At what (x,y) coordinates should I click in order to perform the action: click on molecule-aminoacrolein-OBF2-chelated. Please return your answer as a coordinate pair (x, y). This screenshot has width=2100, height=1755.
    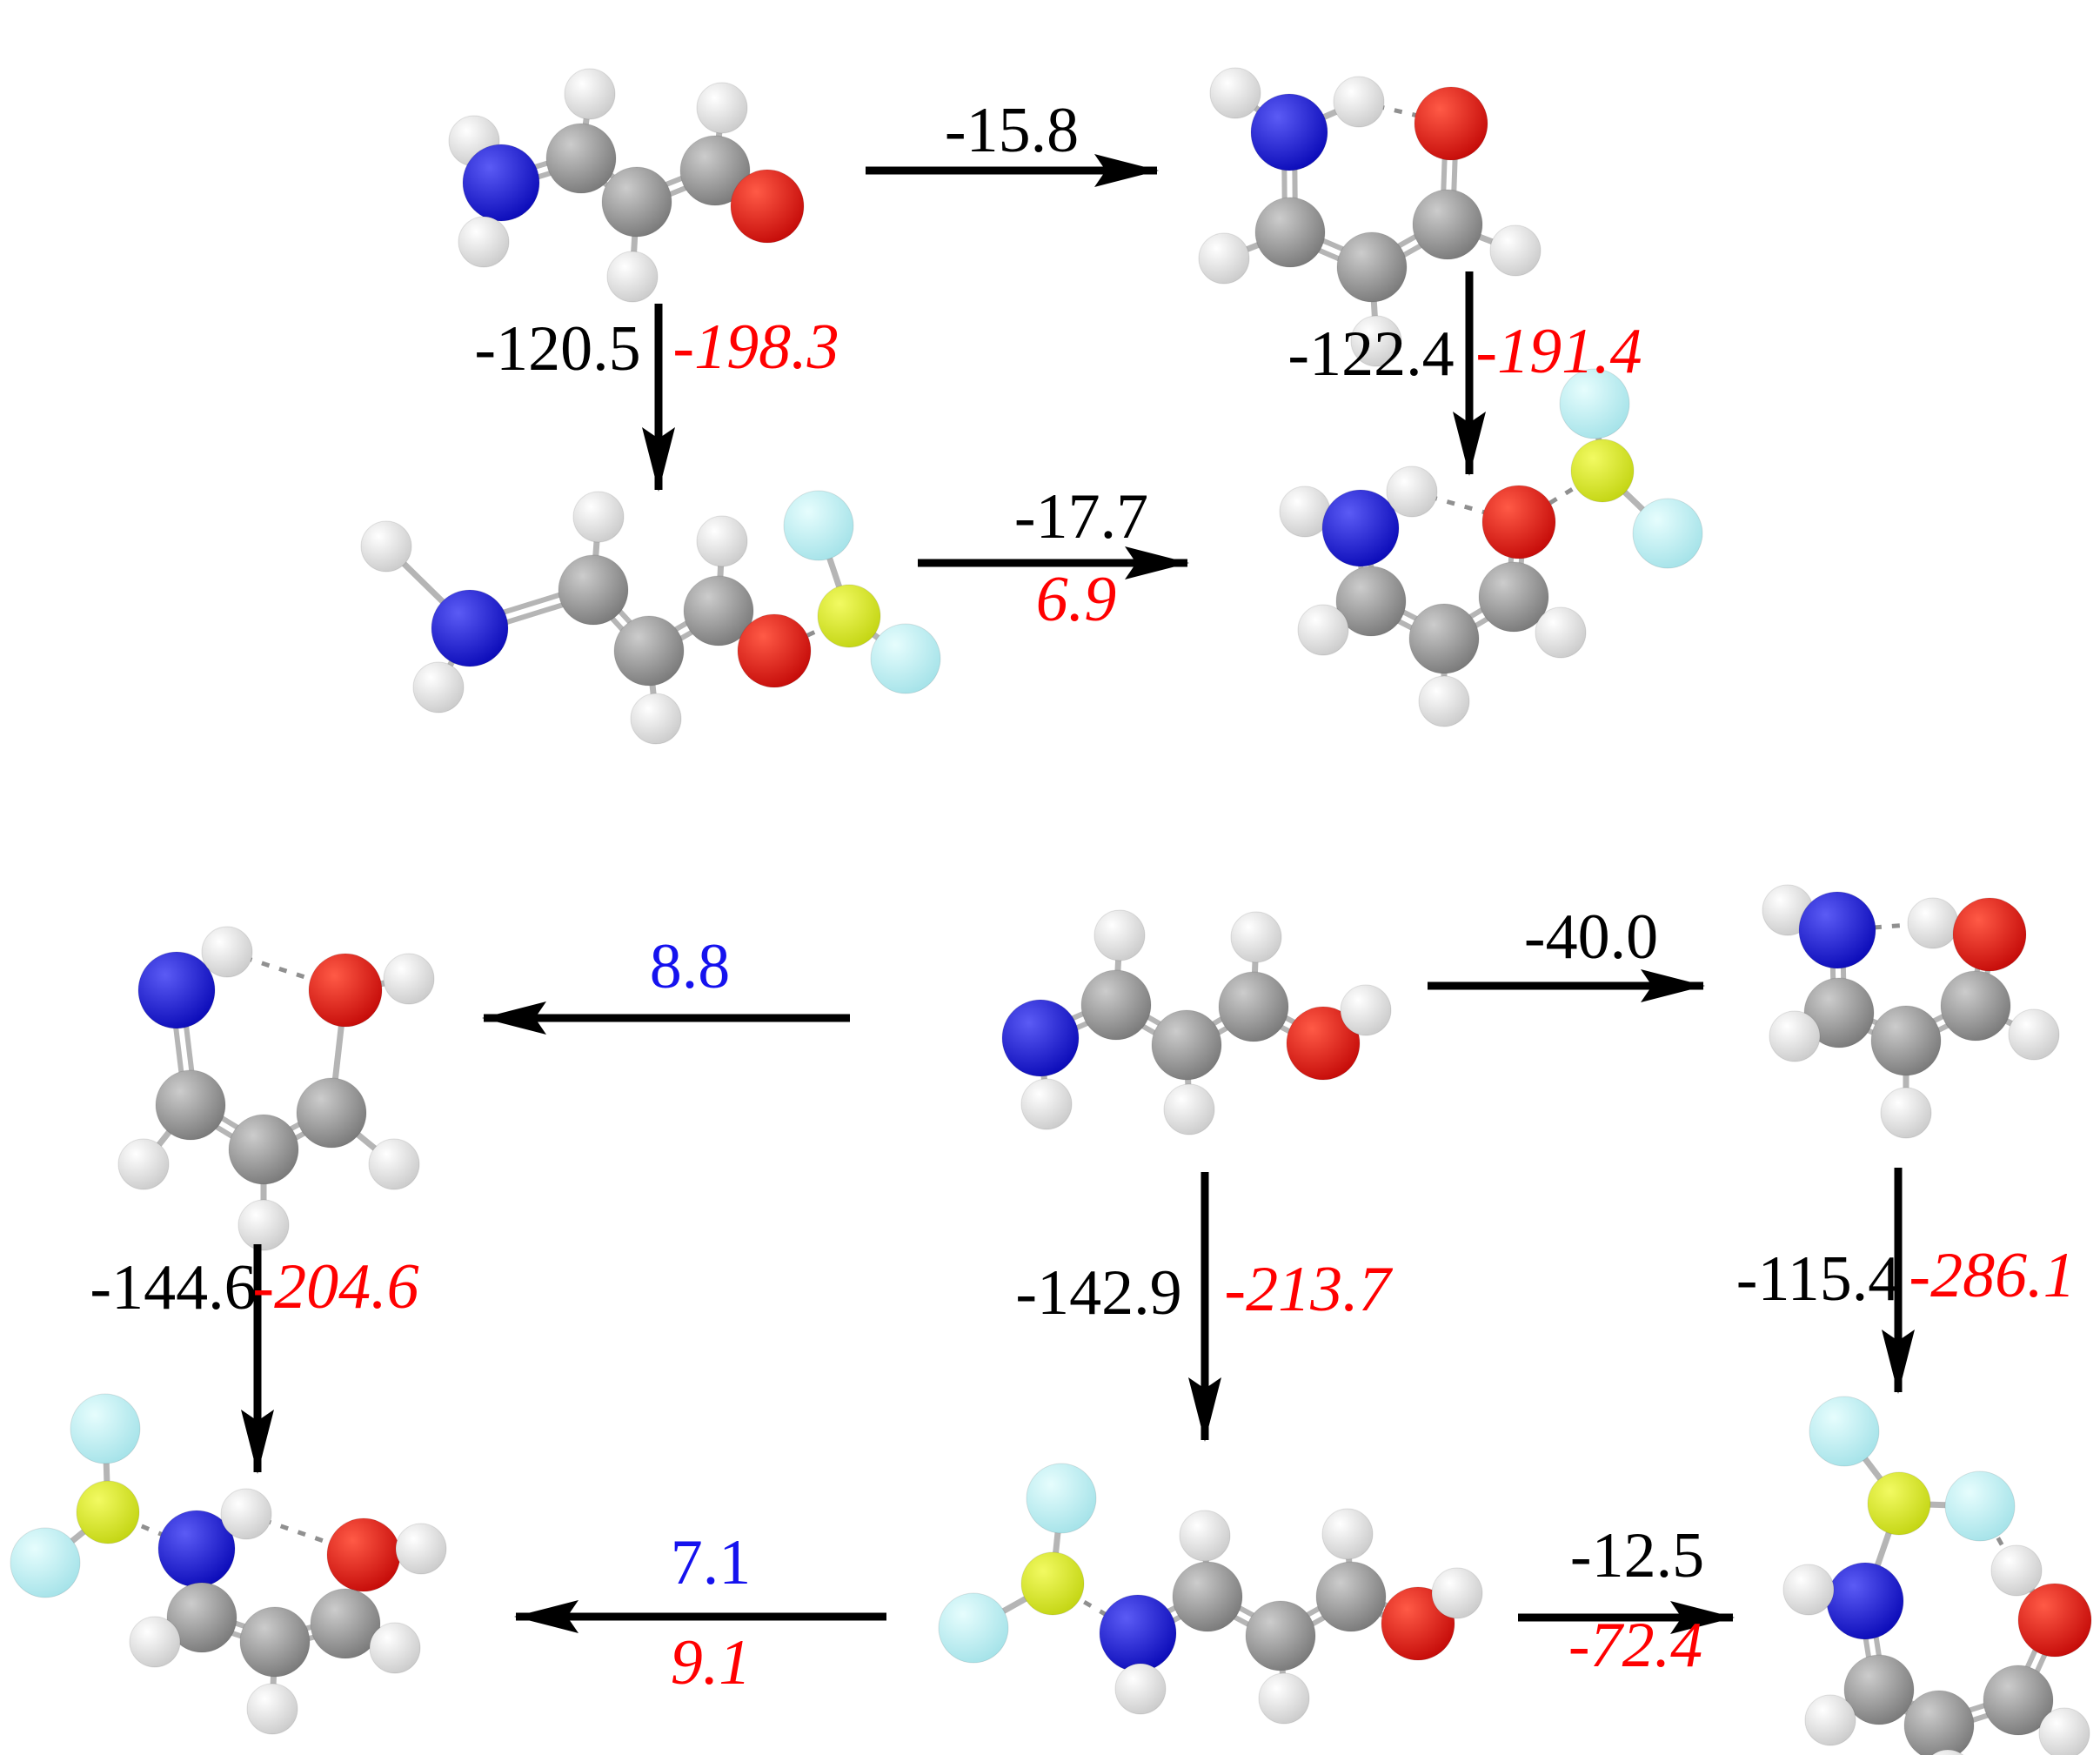
    Looking at the image, I should click on (1491, 547).